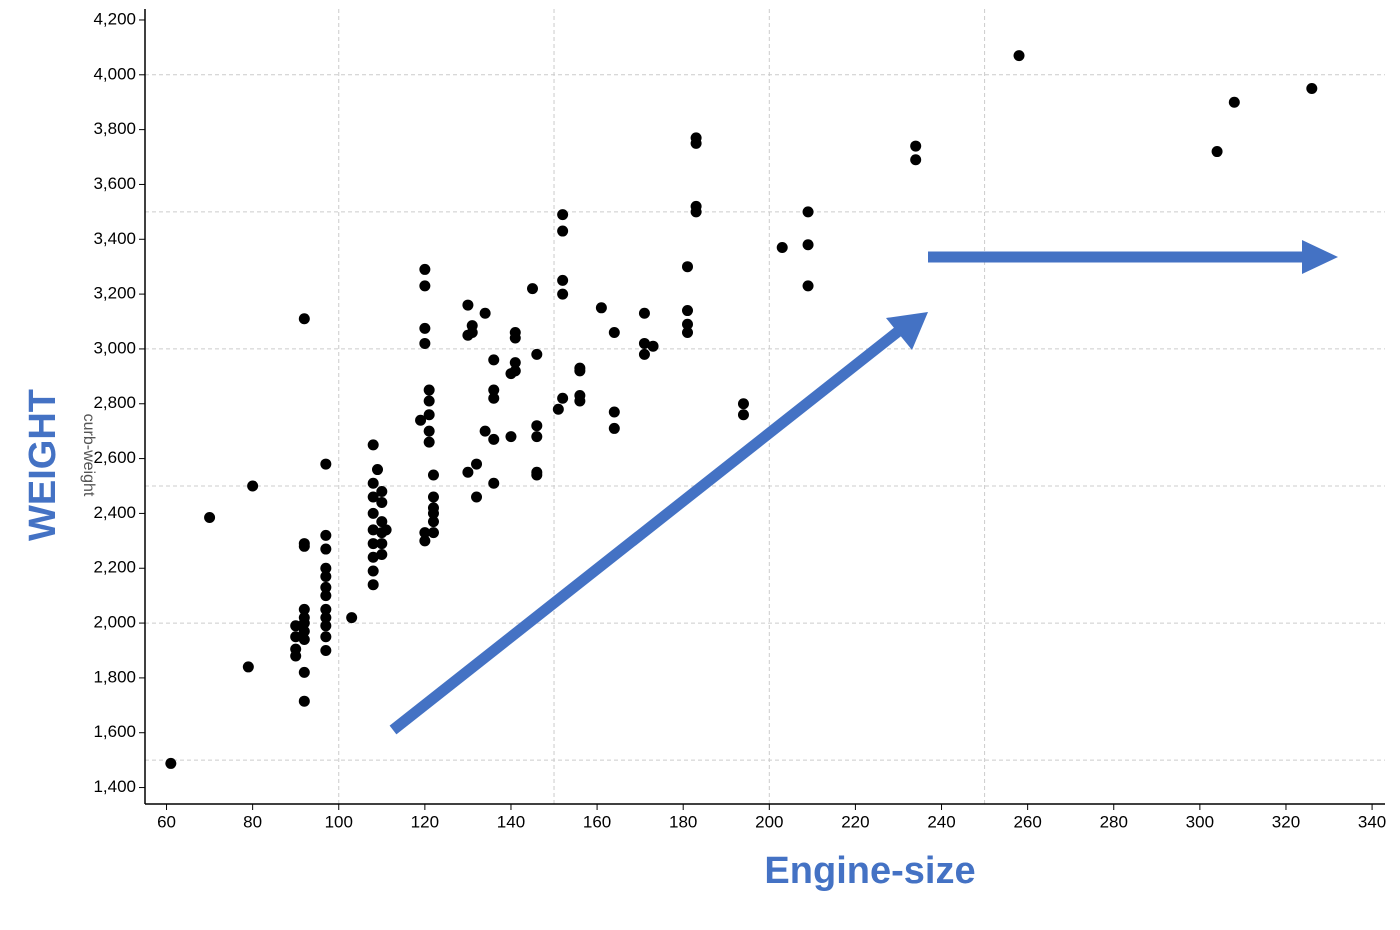  What do you see at coordinates (511, 821) in the screenshot?
I see `x-tick-label: 140` at bounding box center [511, 821].